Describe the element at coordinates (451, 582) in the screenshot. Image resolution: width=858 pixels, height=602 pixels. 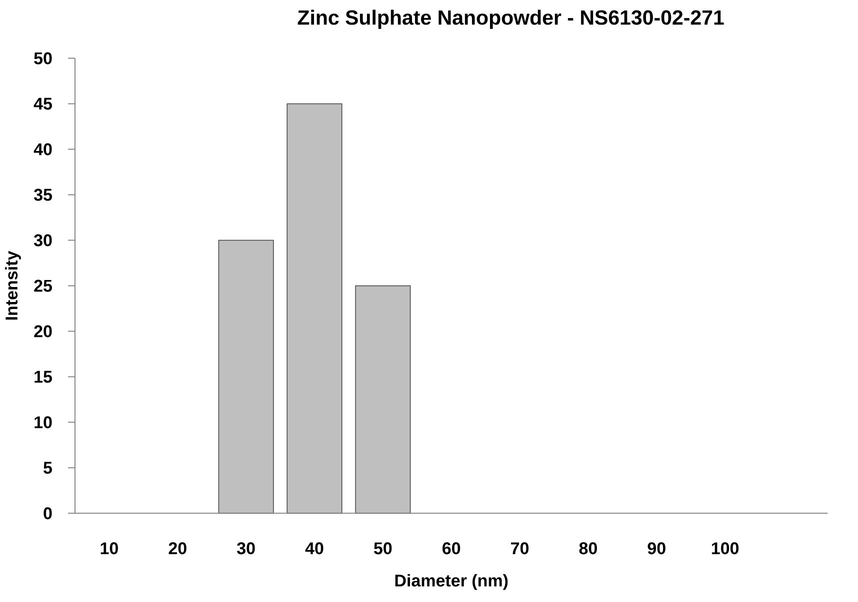
I see `x-axis-title: Diameter (nm)` at that location.